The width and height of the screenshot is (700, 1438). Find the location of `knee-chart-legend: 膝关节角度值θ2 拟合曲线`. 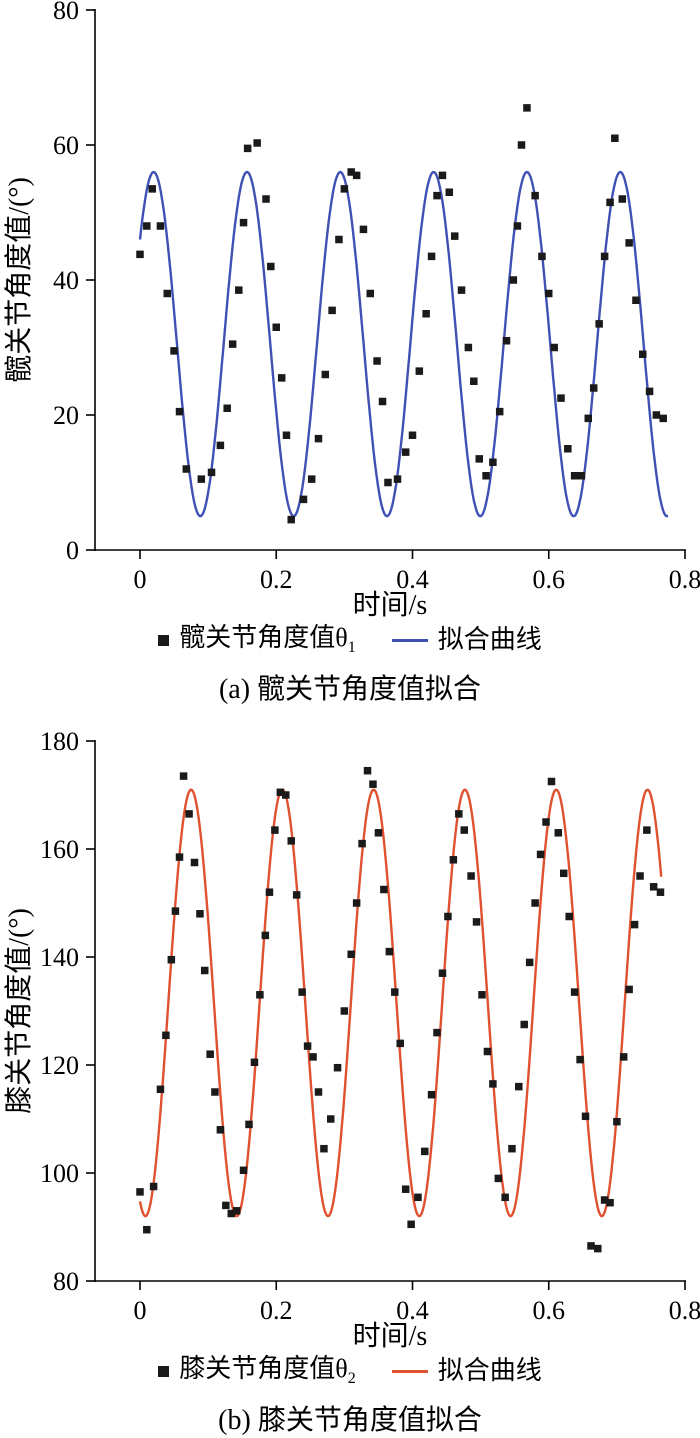

knee-chart-legend: 膝关节角度值θ2 拟合曲线 is located at coordinates (350, 1370).